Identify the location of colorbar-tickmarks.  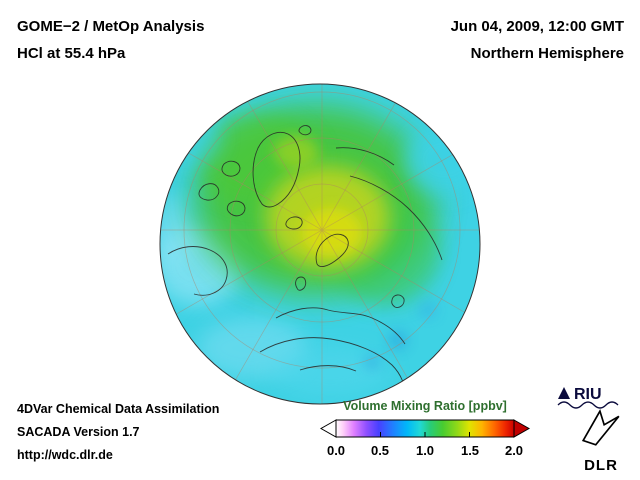
(425, 434).